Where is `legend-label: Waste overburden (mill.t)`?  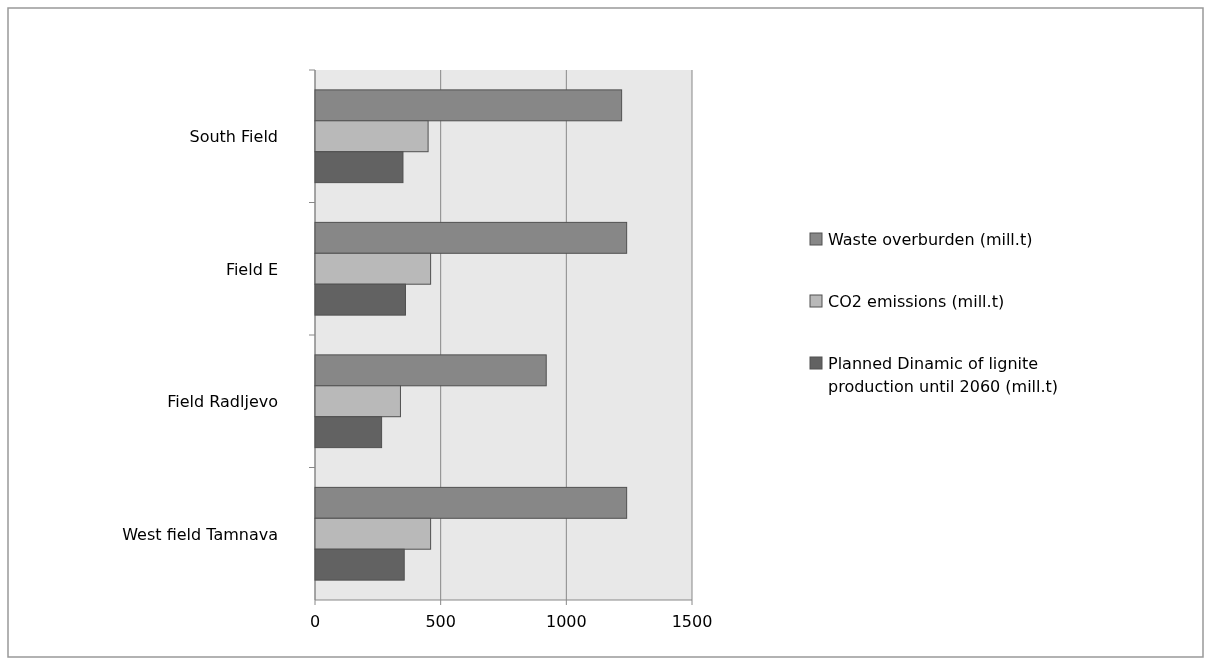
legend-label: Waste overburden (mill.t) is located at coordinates (930, 239).